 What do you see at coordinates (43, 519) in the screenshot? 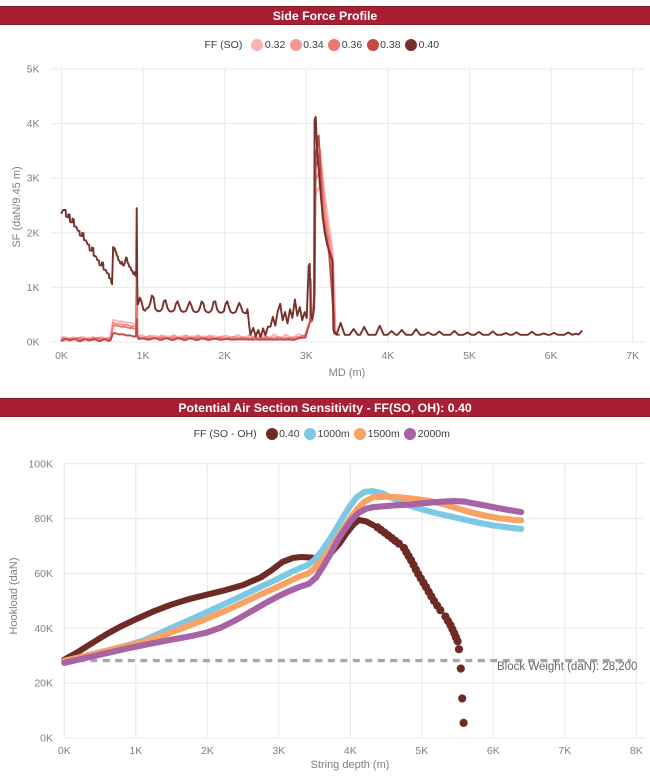
I see `svg-text: 80K` at bounding box center [43, 519].